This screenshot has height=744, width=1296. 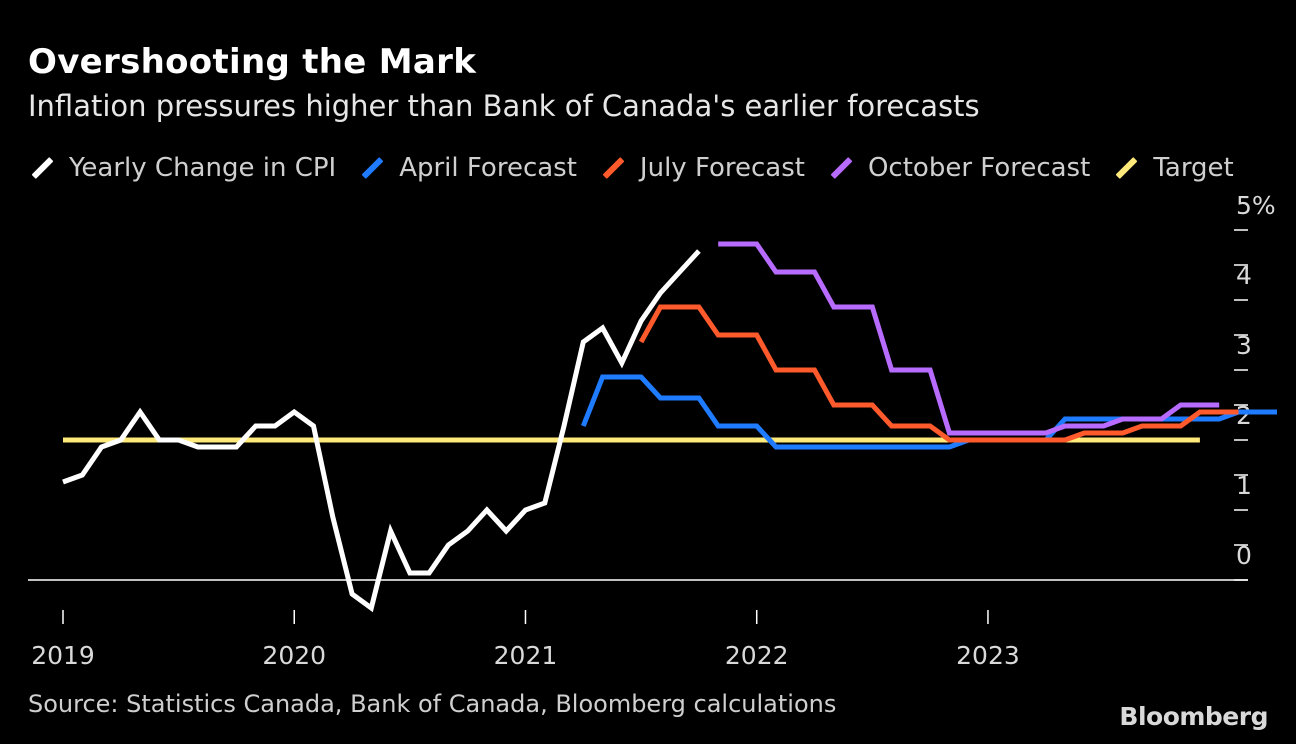 What do you see at coordinates (252, 62) in the screenshot?
I see `chart-title: Overshooting the Mark` at bounding box center [252, 62].